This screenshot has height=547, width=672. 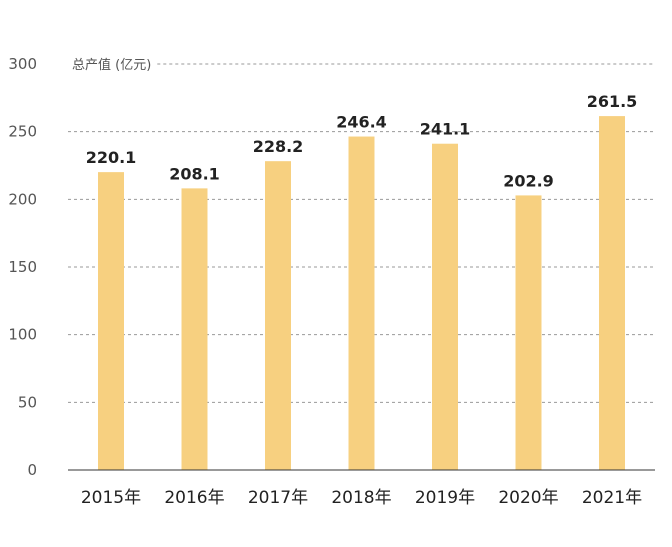 I want to click on x-tick-label: 2018年, so click(x=361, y=498).